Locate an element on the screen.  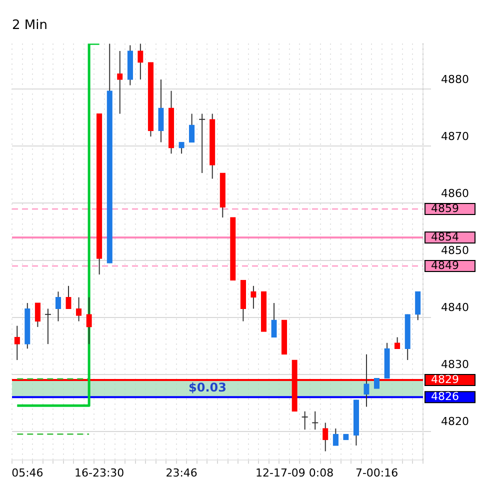
y-tick-label: 4840 is located at coordinates (455, 307).